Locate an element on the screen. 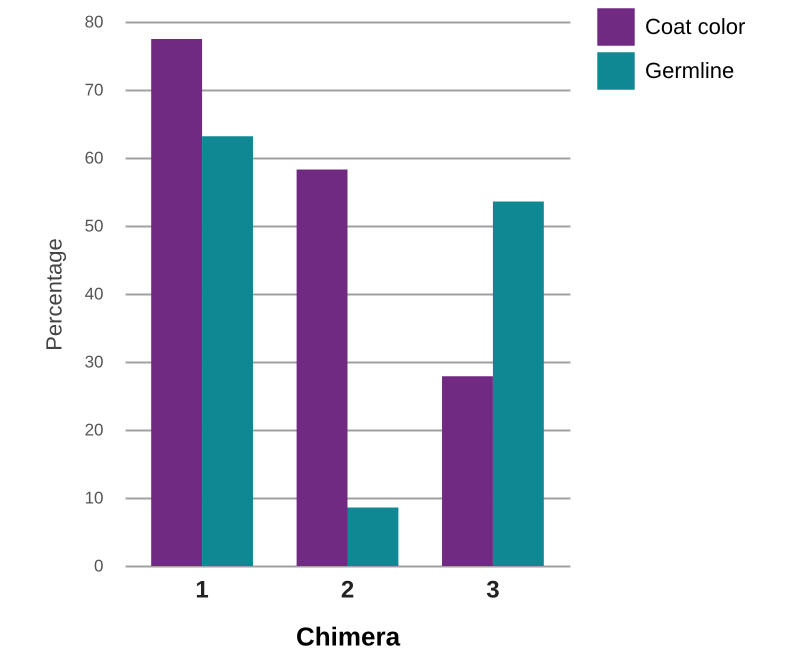 The image size is (792, 662). legend-label: Coat color is located at coordinates (695, 26).